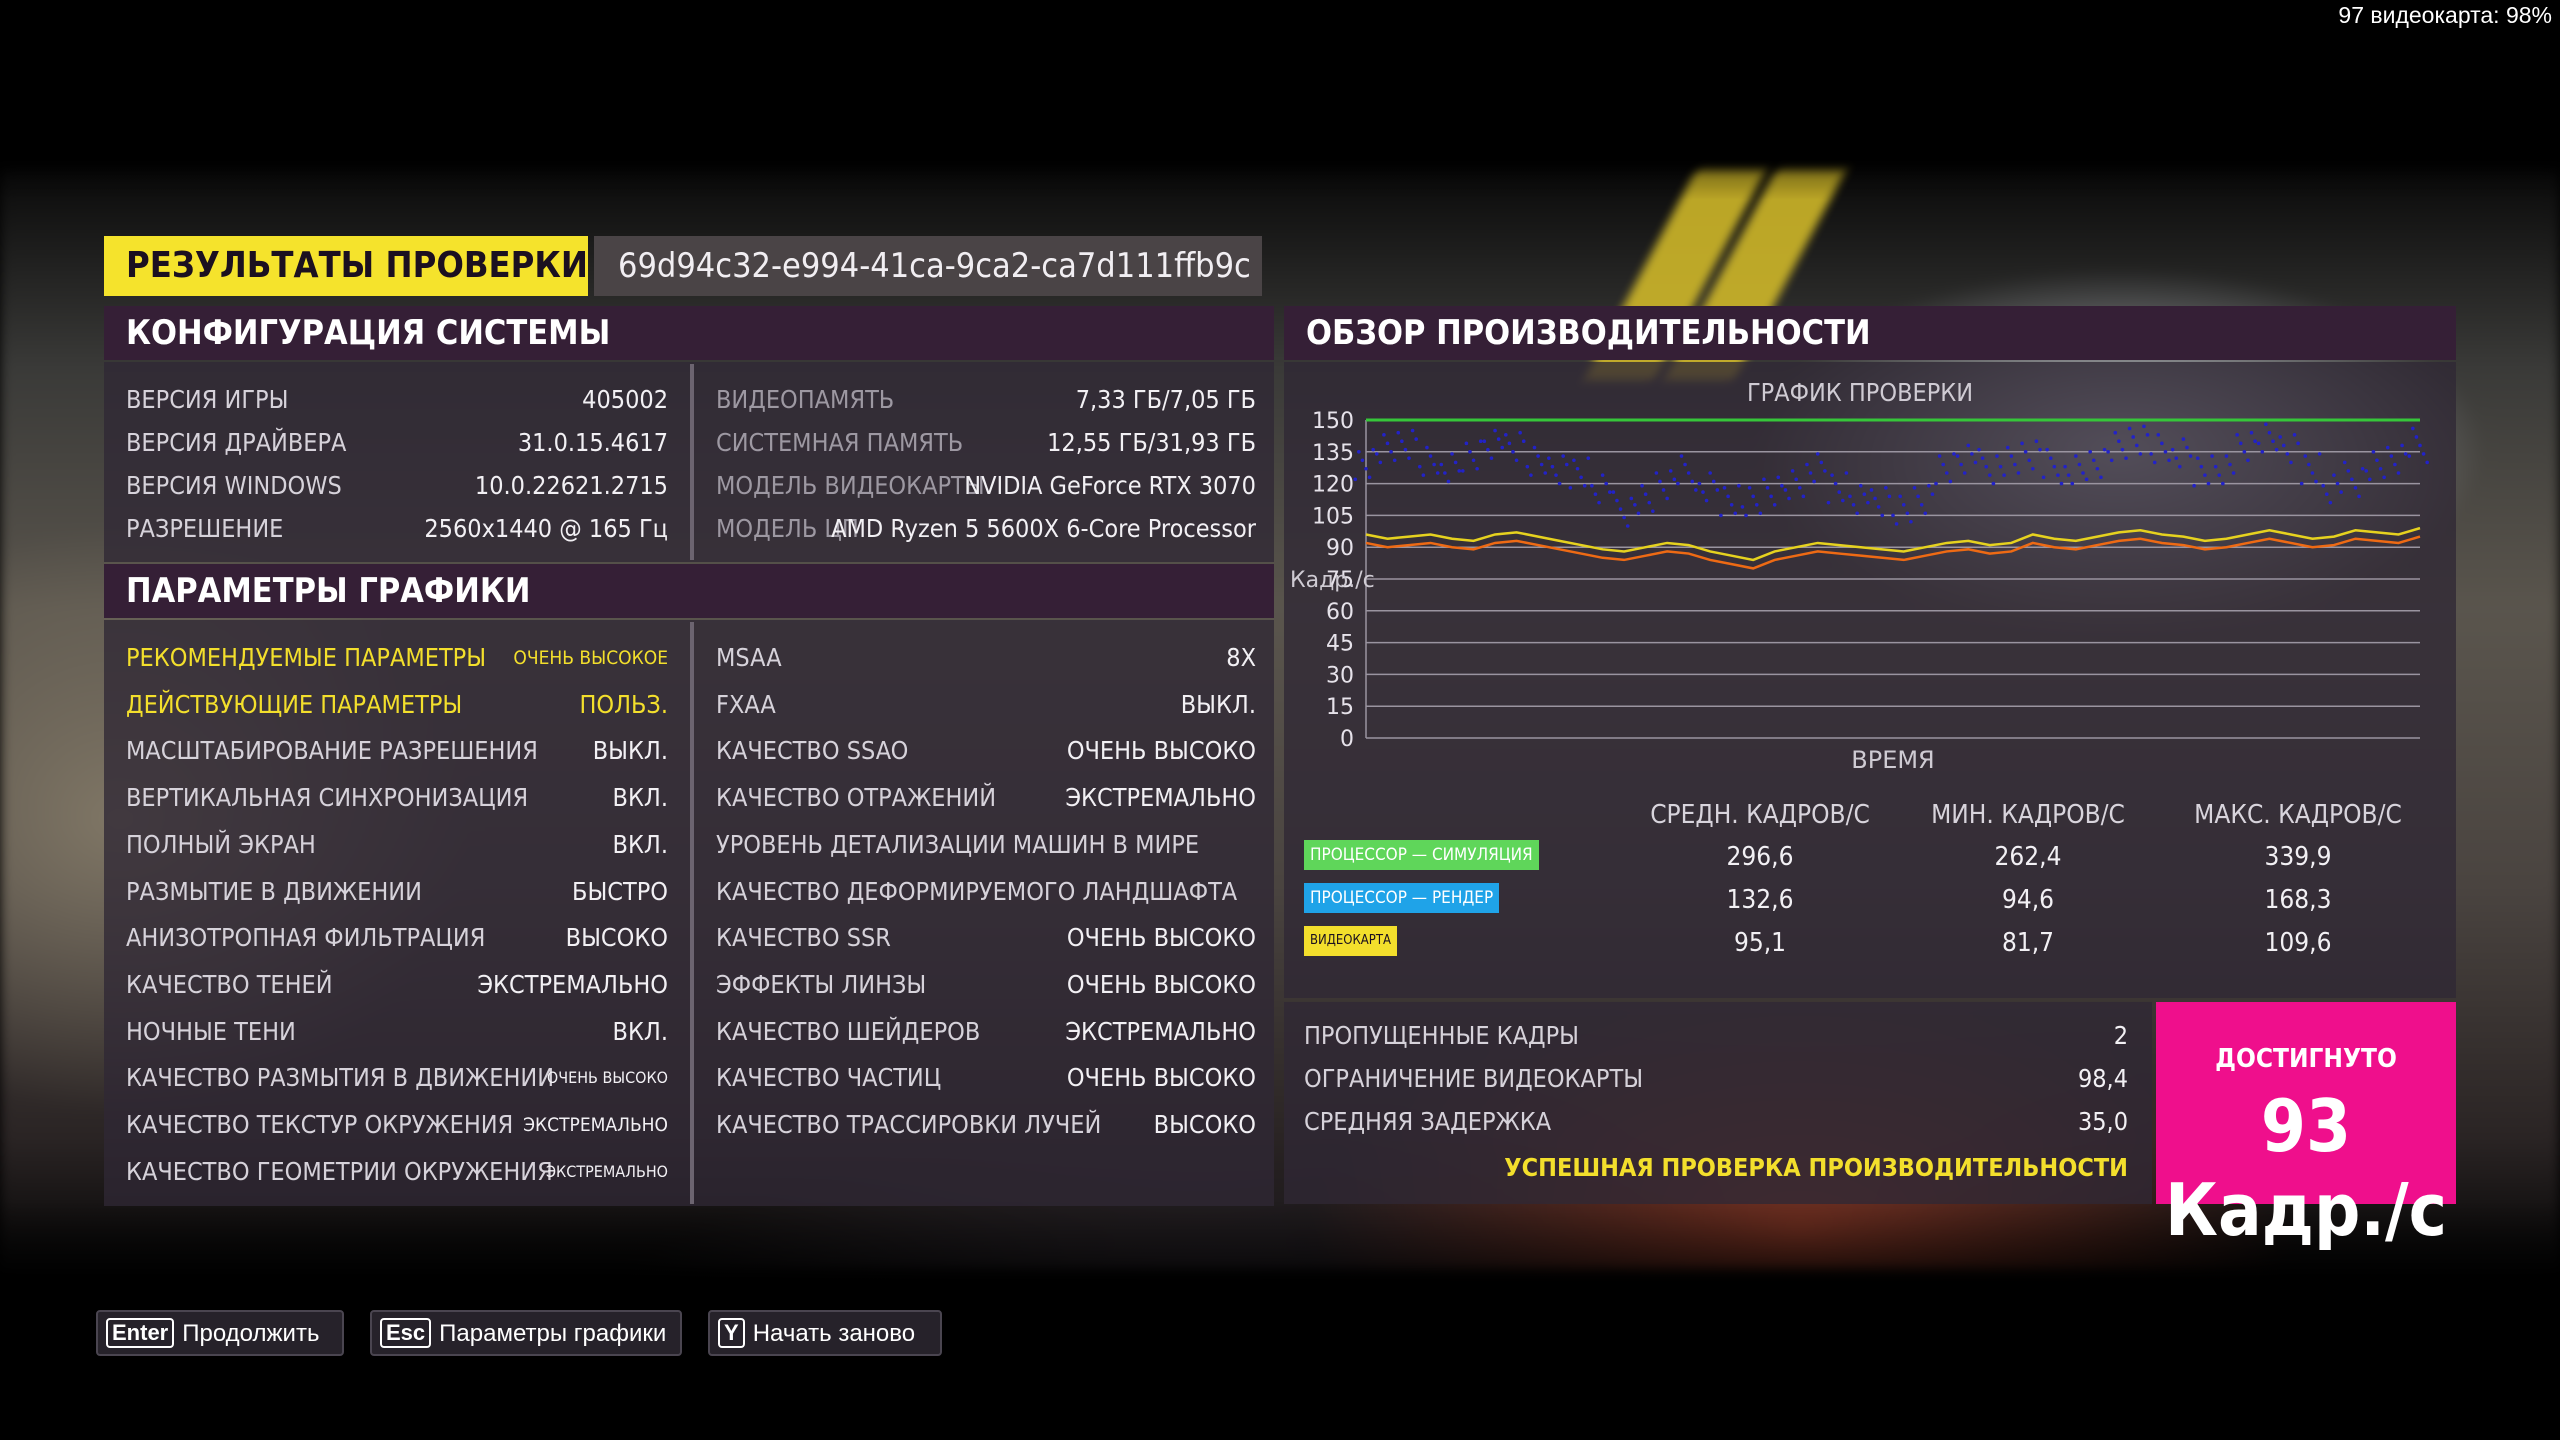 This screenshot has height=1440, width=2560. I want to click on settings-row: ВИДЕОПАМЯТЬ 7,33 ГБ/7,05 ГБ, so click(986, 400).